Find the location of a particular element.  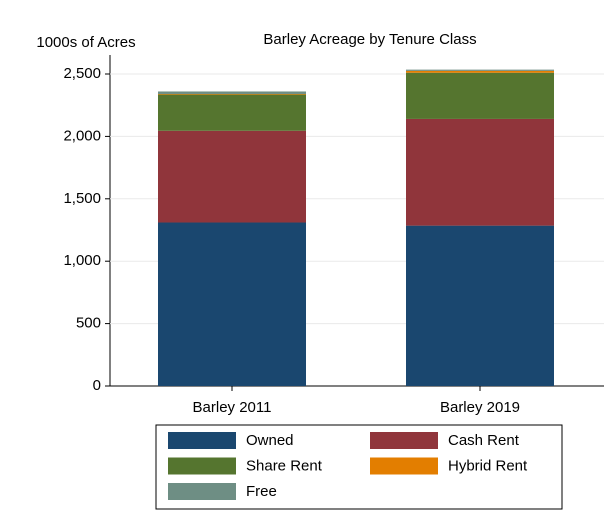

x-tick-label: Barley 2011 is located at coordinates (232, 407).